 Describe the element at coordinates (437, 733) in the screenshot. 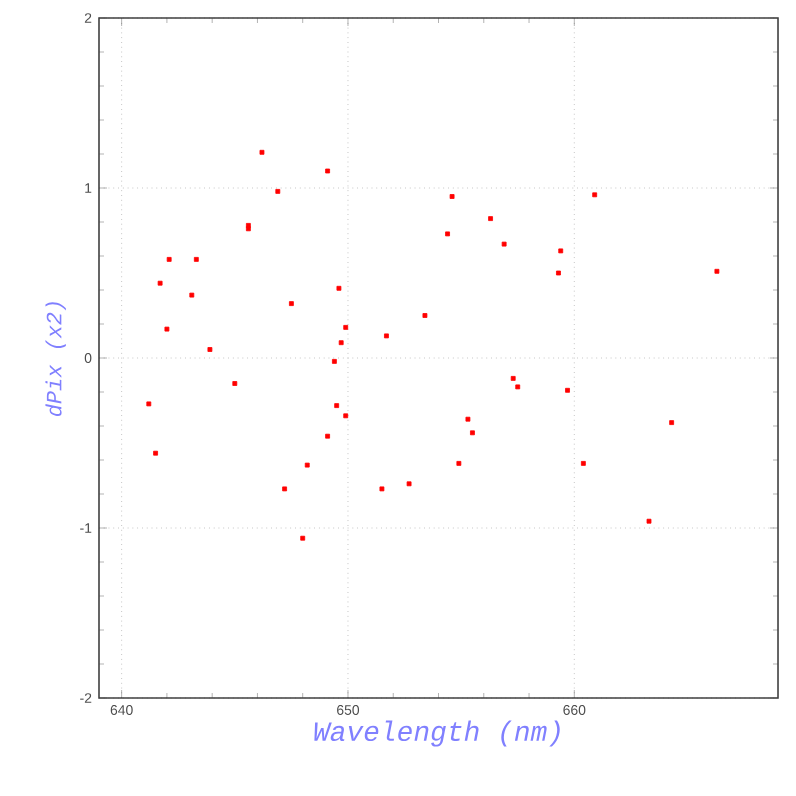

I see `x-axis-title: Wavelength (nm)` at that location.